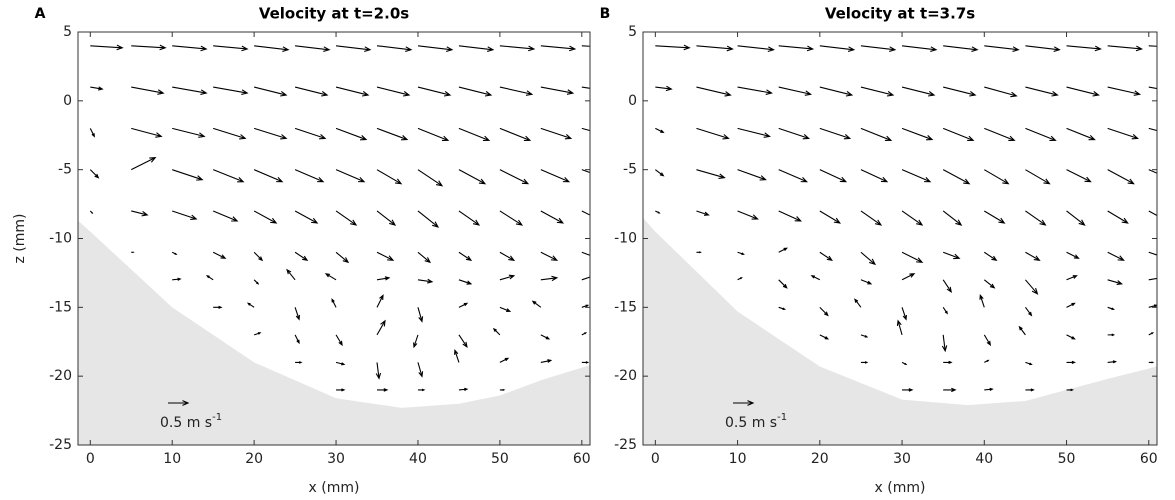 The height and width of the screenshot is (500, 1175). Describe the element at coordinates (60, 445) in the screenshot. I see `y-tick-label: -25` at that location.